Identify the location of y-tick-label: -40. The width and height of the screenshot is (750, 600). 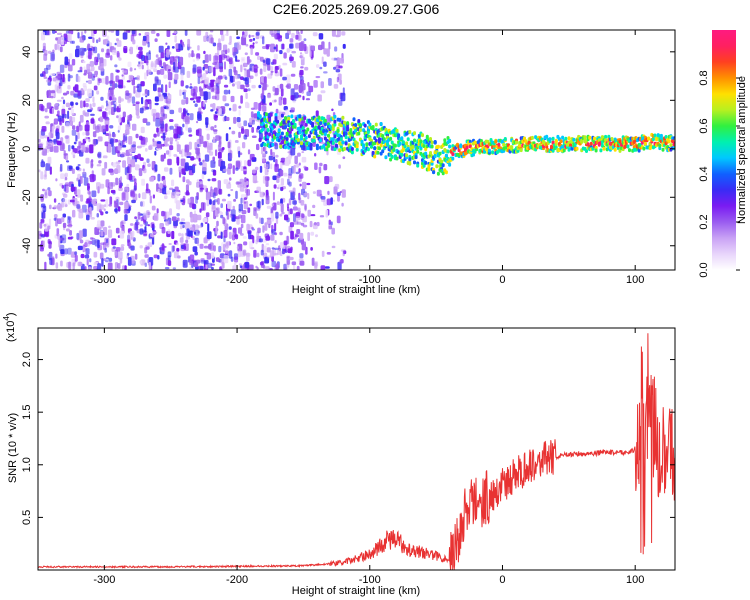
(27, 246).